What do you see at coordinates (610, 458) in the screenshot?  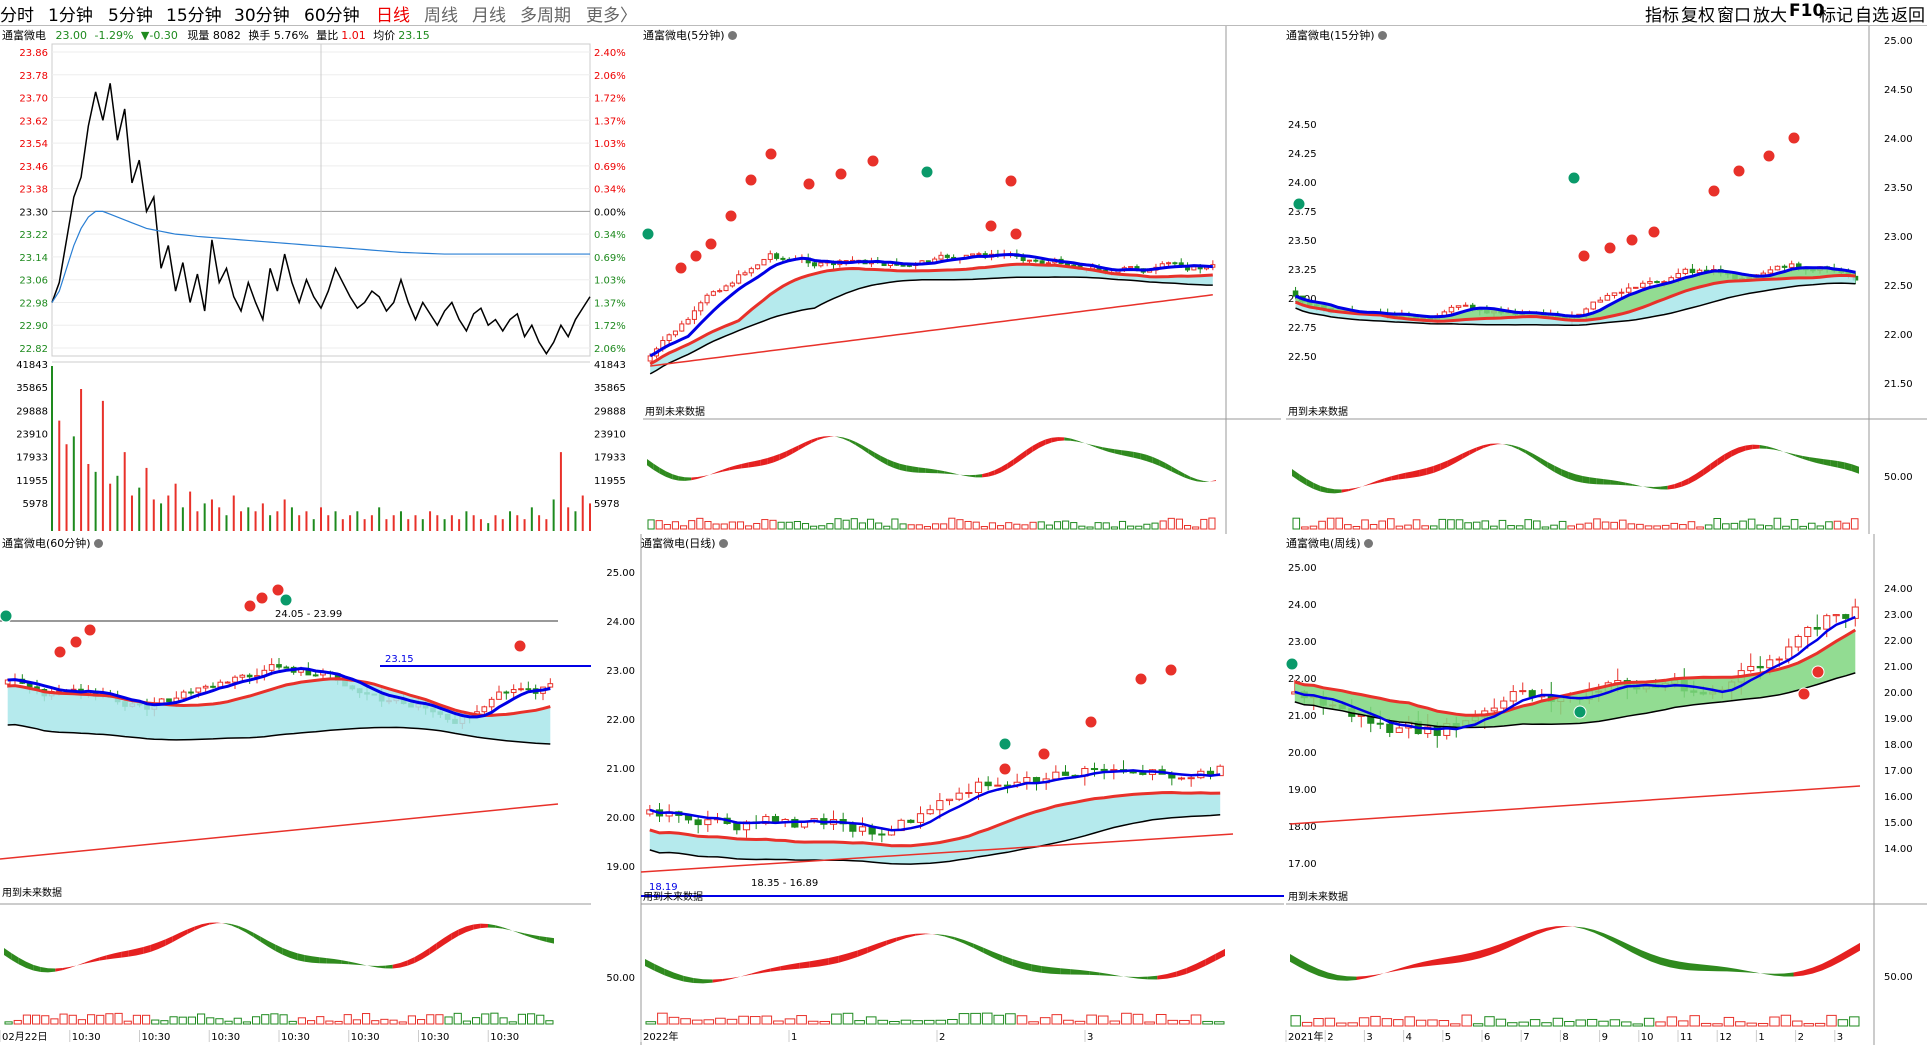 I see `volume-tick-label-right: 17933` at bounding box center [610, 458].